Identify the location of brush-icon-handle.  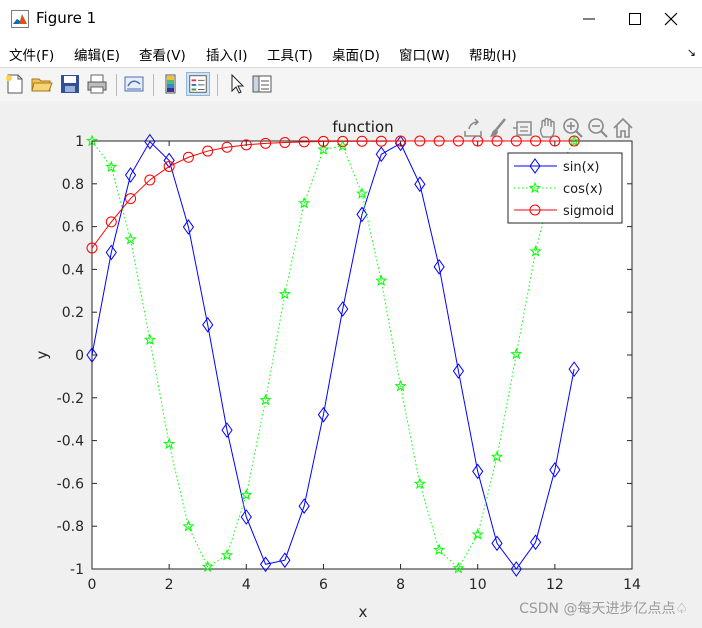
(500, 124).